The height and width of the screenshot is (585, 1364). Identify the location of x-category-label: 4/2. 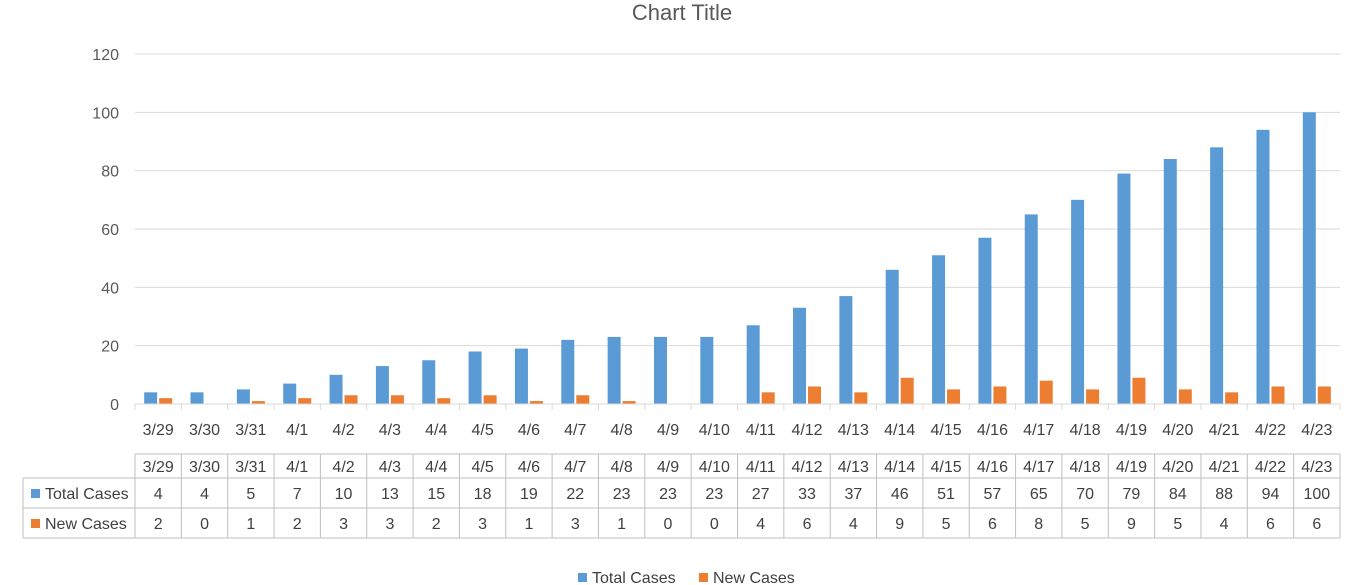
(343, 430).